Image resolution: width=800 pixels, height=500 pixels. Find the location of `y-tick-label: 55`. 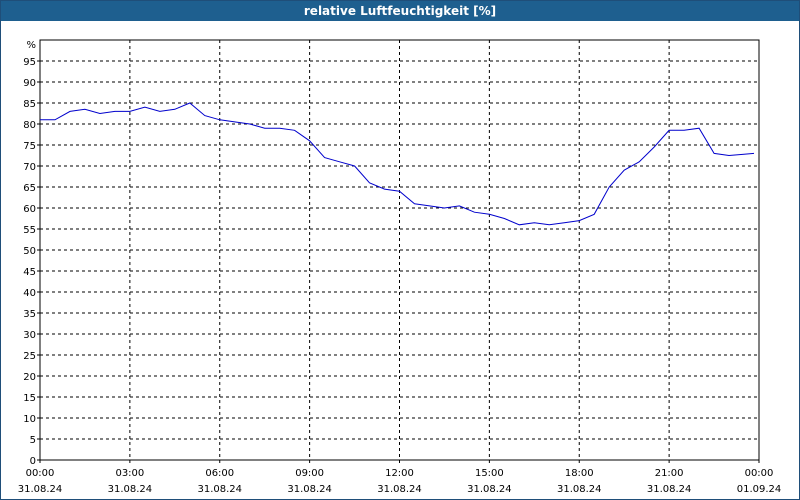

y-tick-label: 55 is located at coordinates (29, 230).